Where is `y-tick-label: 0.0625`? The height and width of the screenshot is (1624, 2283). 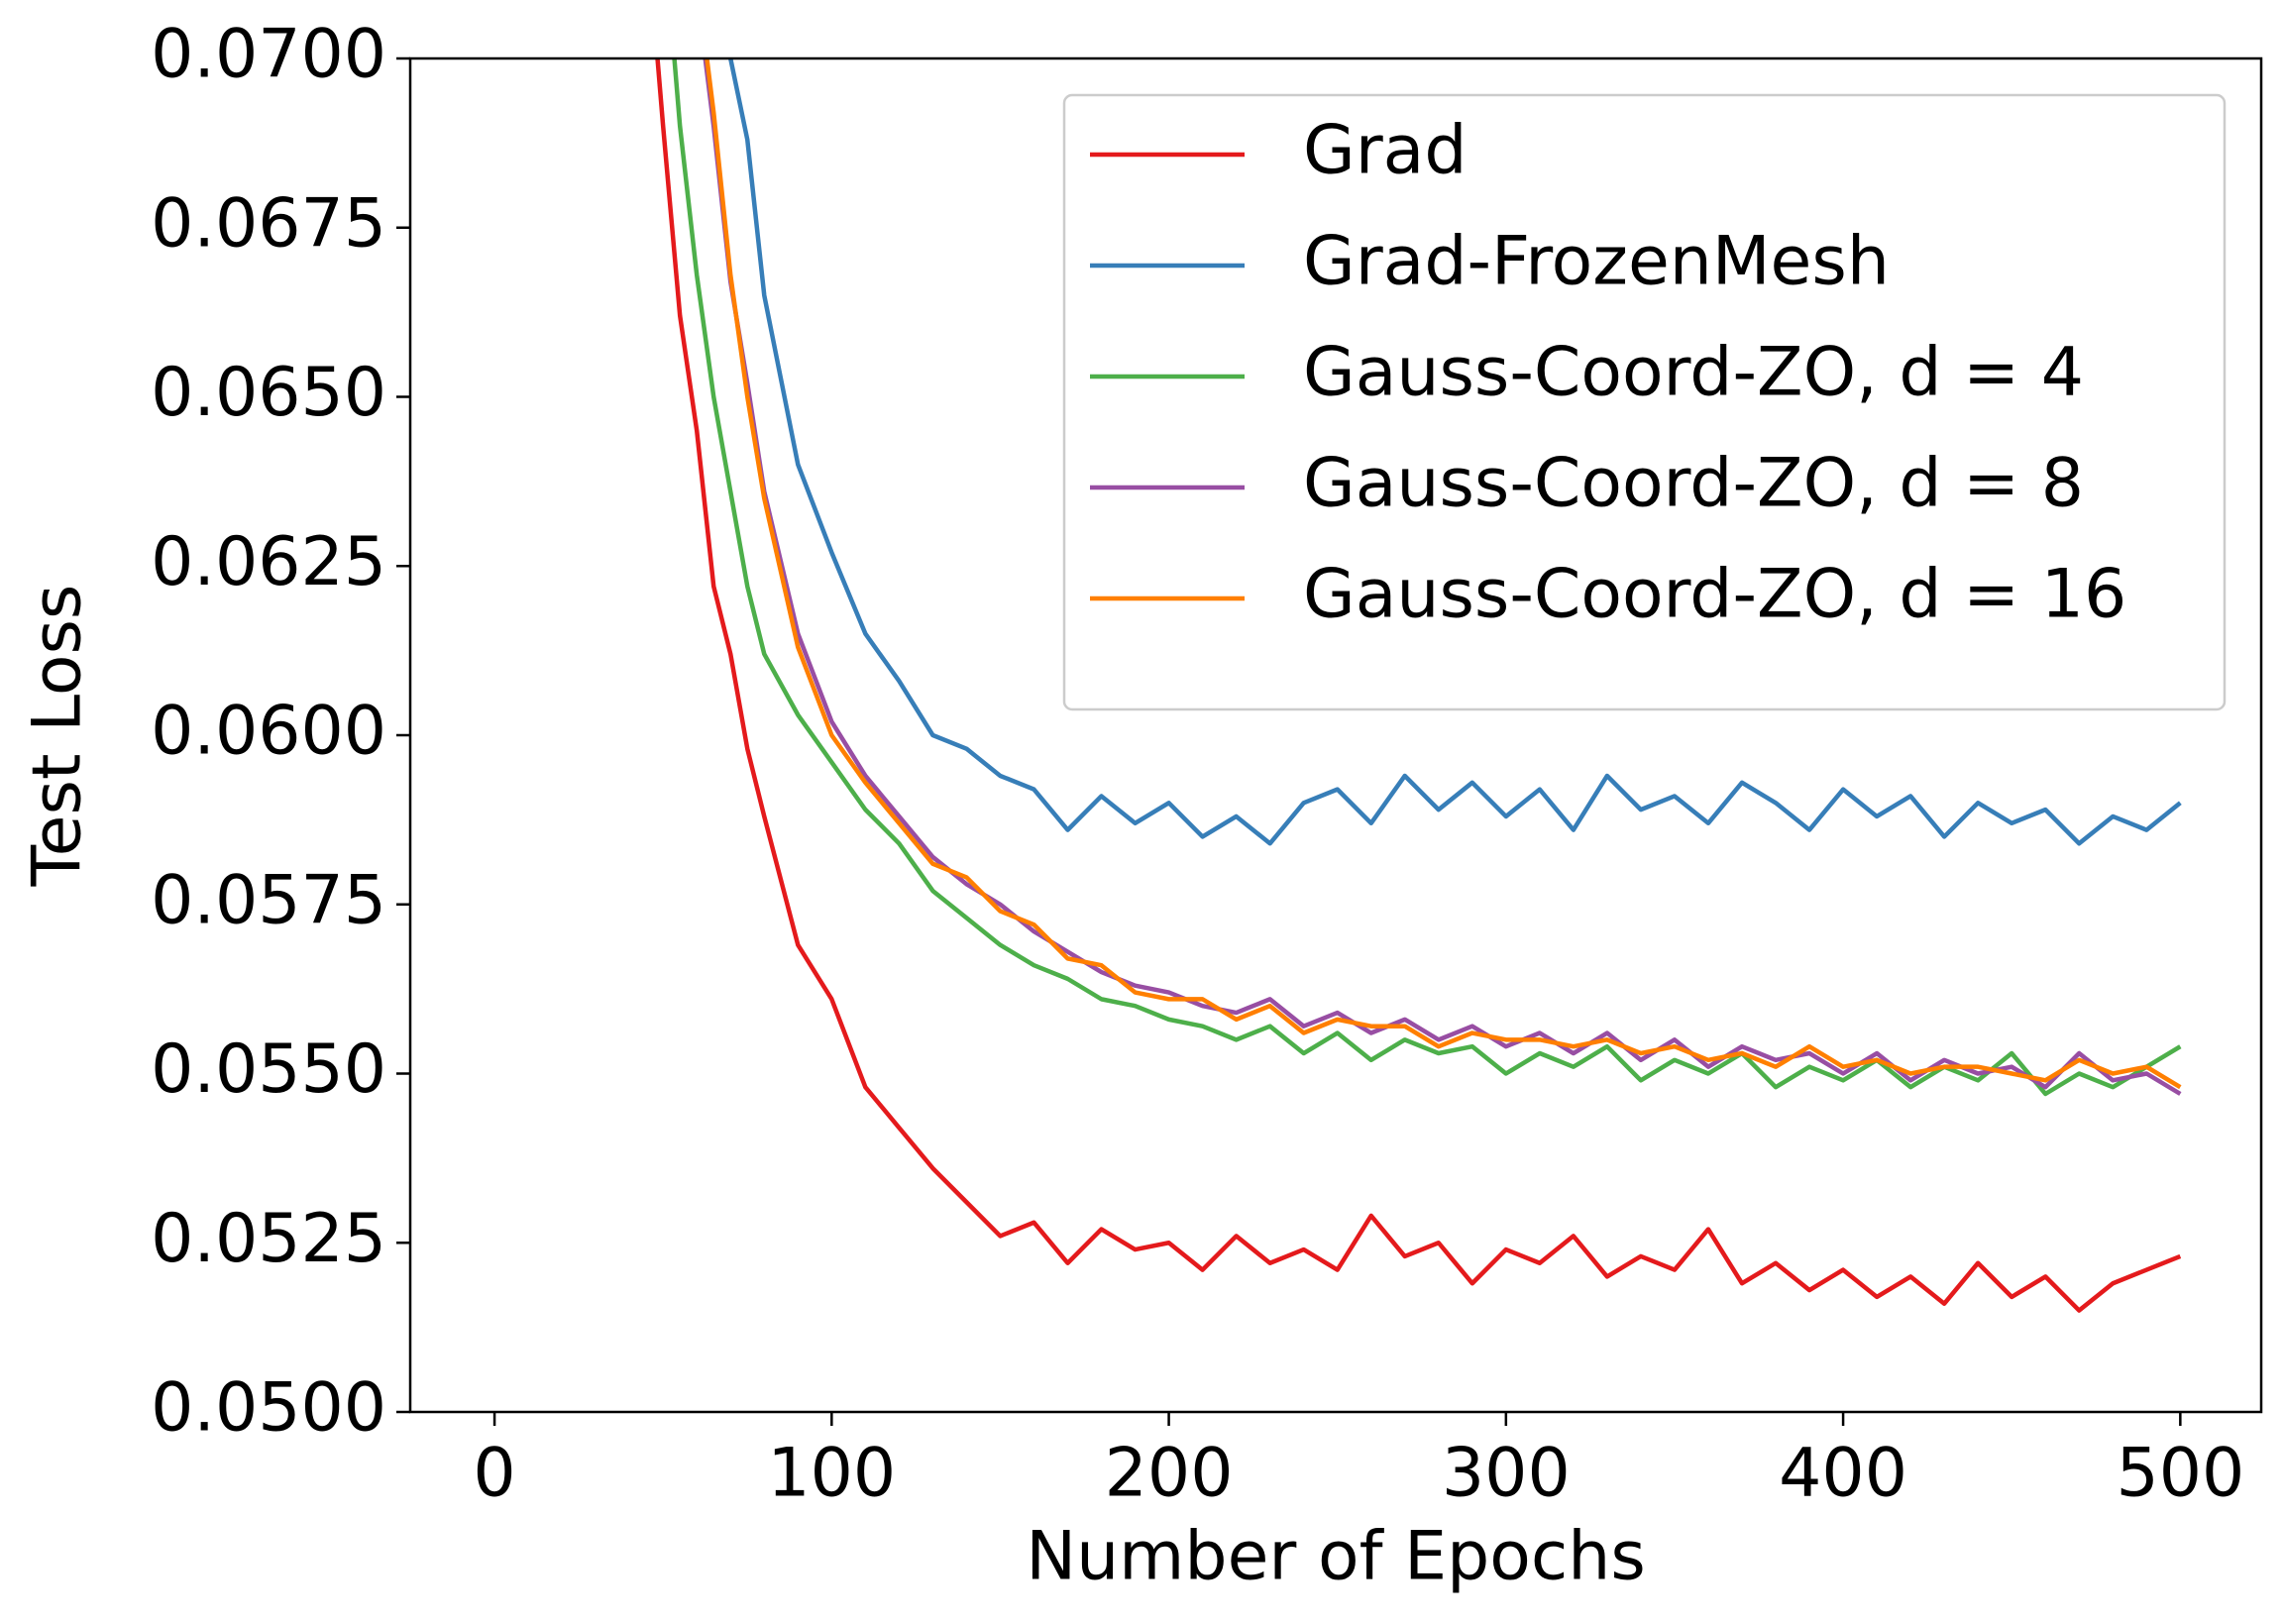 y-tick-label: 0.0625 is located at coordinates (268, 562).